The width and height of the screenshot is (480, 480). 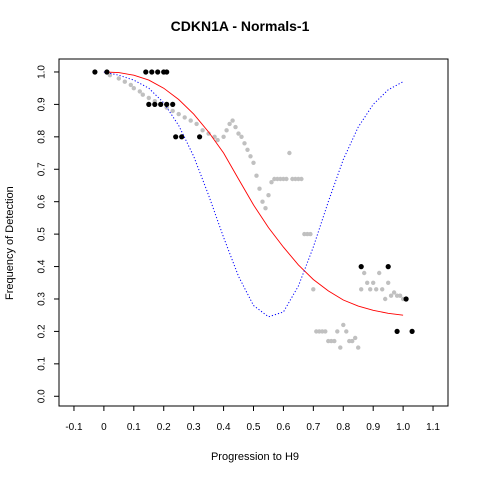 What do you see at coordinates (42, 331) in the screenshot?
I see `y-tick-label: 0.2` at bounding box center [42, 331].